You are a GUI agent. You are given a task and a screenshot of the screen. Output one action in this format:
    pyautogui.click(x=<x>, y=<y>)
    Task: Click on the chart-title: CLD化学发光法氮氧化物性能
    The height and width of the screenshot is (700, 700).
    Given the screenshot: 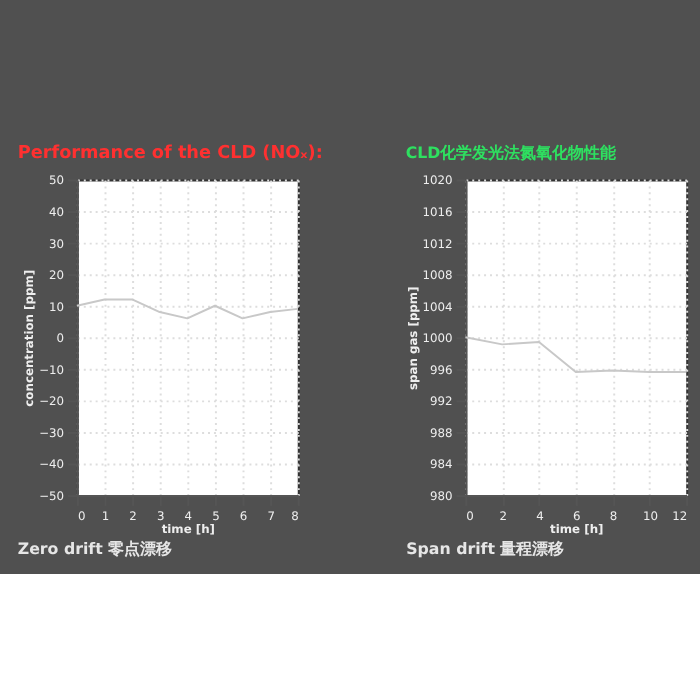 What is the action you would take?
    pyautogui.click(x=512, y=152)
    